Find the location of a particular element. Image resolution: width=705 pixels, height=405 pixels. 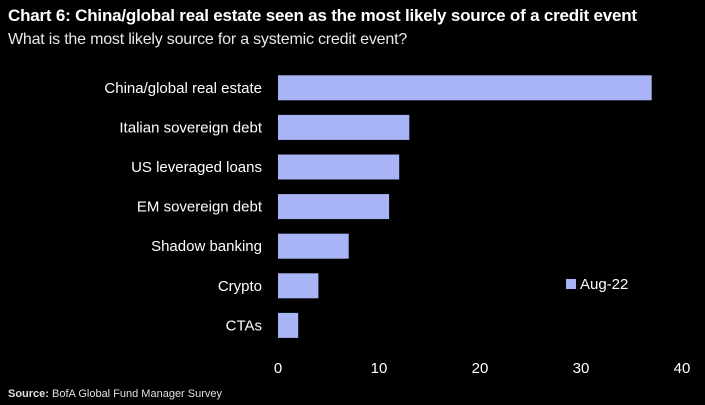

x-tick-label: 10 is located at coordinates (379, 368).